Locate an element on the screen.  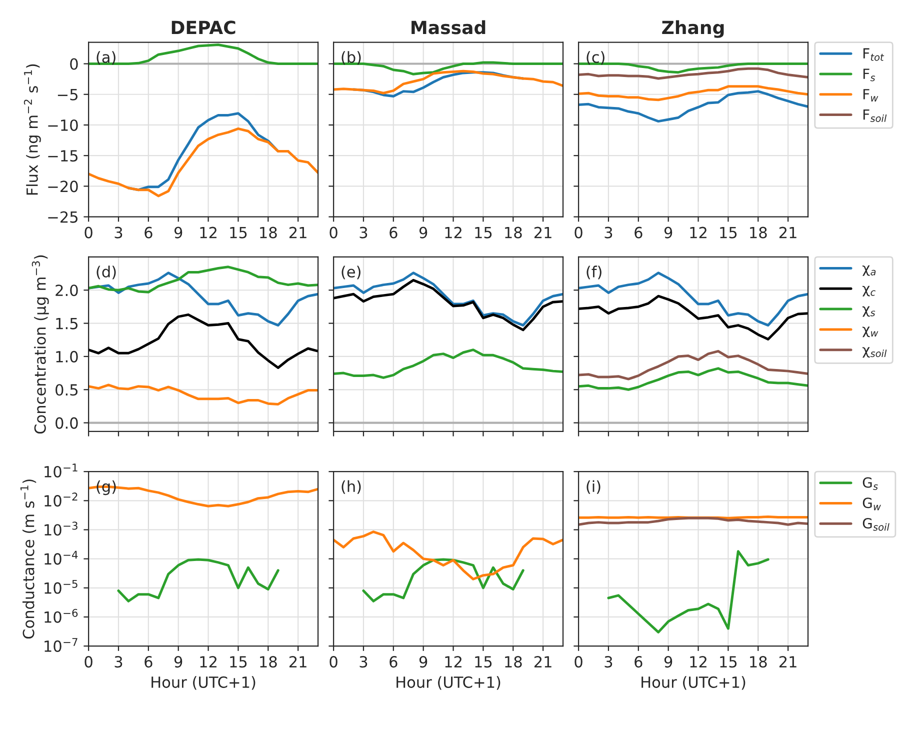
legend-label: F$_{w}$ is located at coordinates (870, 95).